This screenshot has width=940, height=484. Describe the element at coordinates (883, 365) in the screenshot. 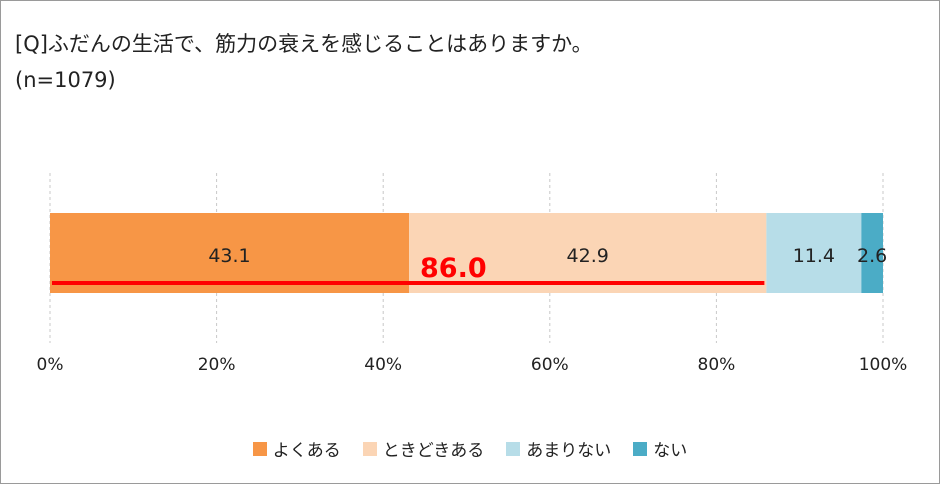

I see `x-tick-label: 100%` at that location.